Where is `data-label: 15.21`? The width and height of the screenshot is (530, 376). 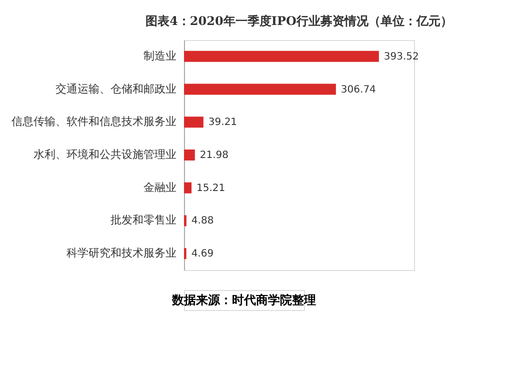 data-label: 15.21 is located at coordinates (211, 188).